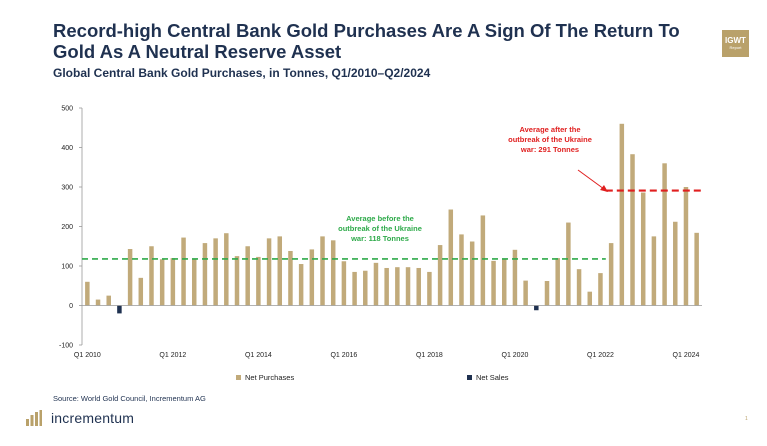  Describe the element at coordinates (34, 418) in the screenshot. I see `incrementum-logo-icon` at that location.